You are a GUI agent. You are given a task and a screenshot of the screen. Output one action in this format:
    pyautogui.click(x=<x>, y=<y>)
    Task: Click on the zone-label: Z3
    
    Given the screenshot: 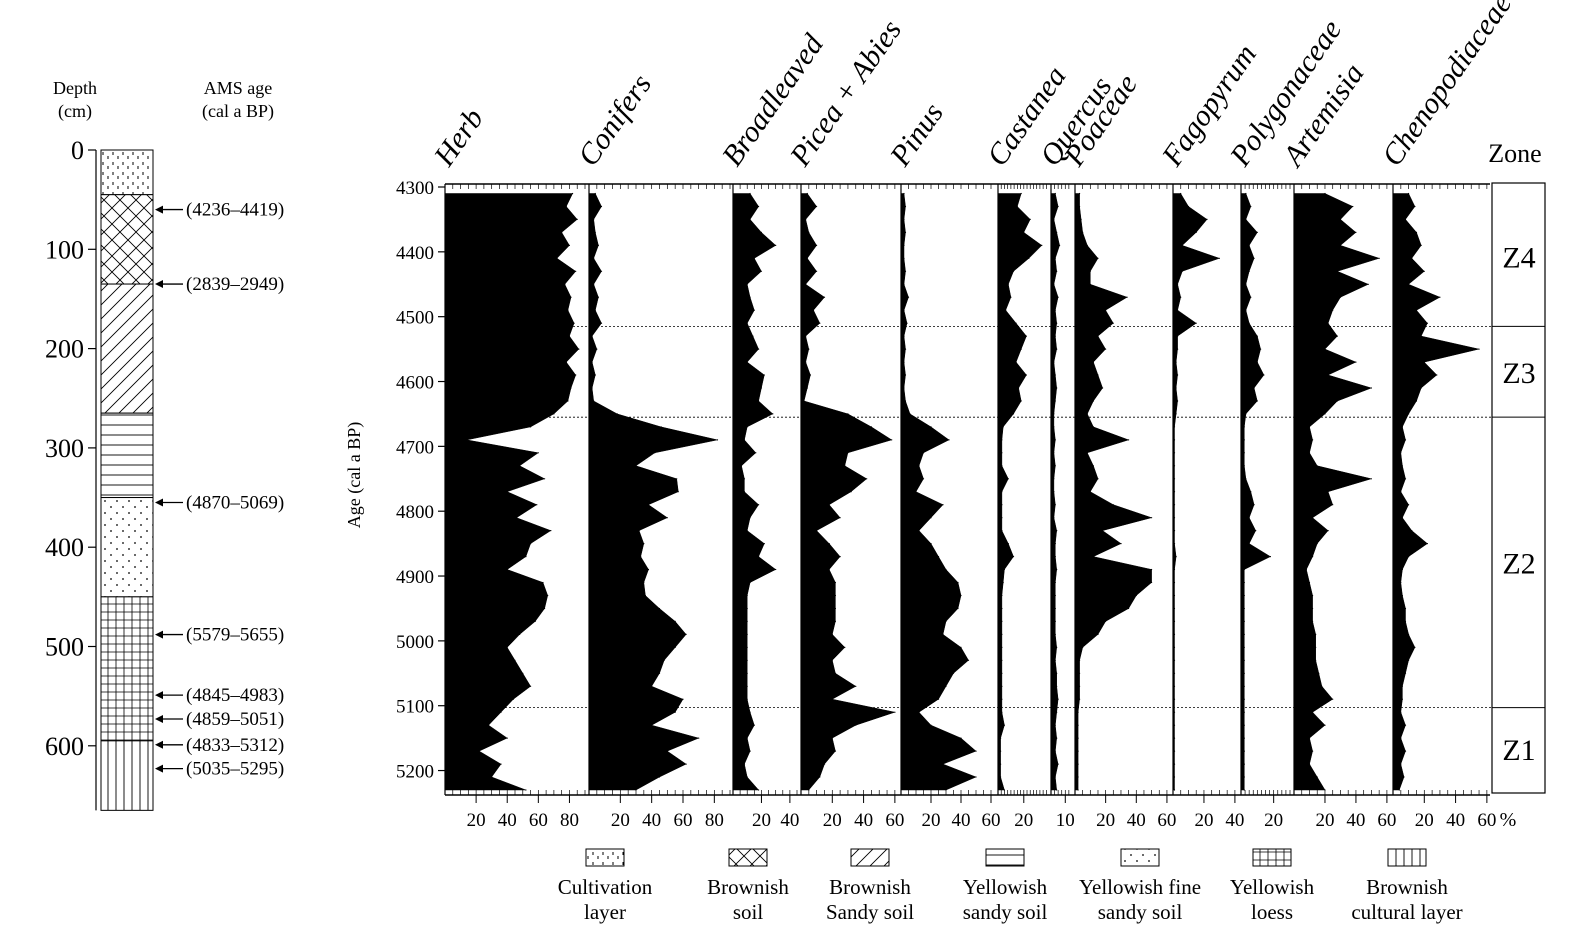 What is the action you would take?
    pyautogui.click(x=1518, y=373)
    